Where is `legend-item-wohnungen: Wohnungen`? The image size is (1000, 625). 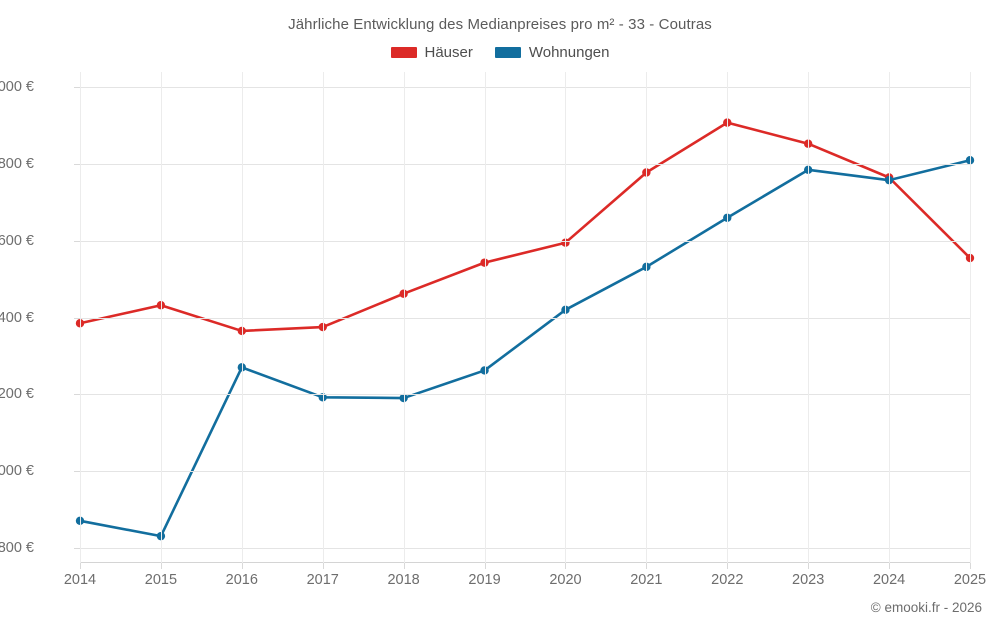 legend-item-wohnungen: Wohnungen is located at coordinates (552, 52).